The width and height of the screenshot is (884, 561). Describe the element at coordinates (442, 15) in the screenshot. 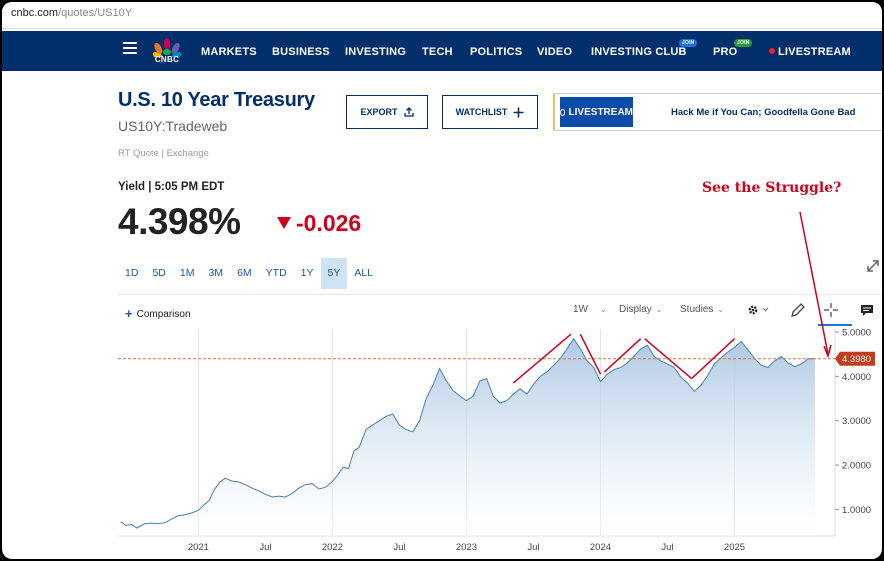

I see `address-bar: cnbc.com/quotes/US10Y` at that location.